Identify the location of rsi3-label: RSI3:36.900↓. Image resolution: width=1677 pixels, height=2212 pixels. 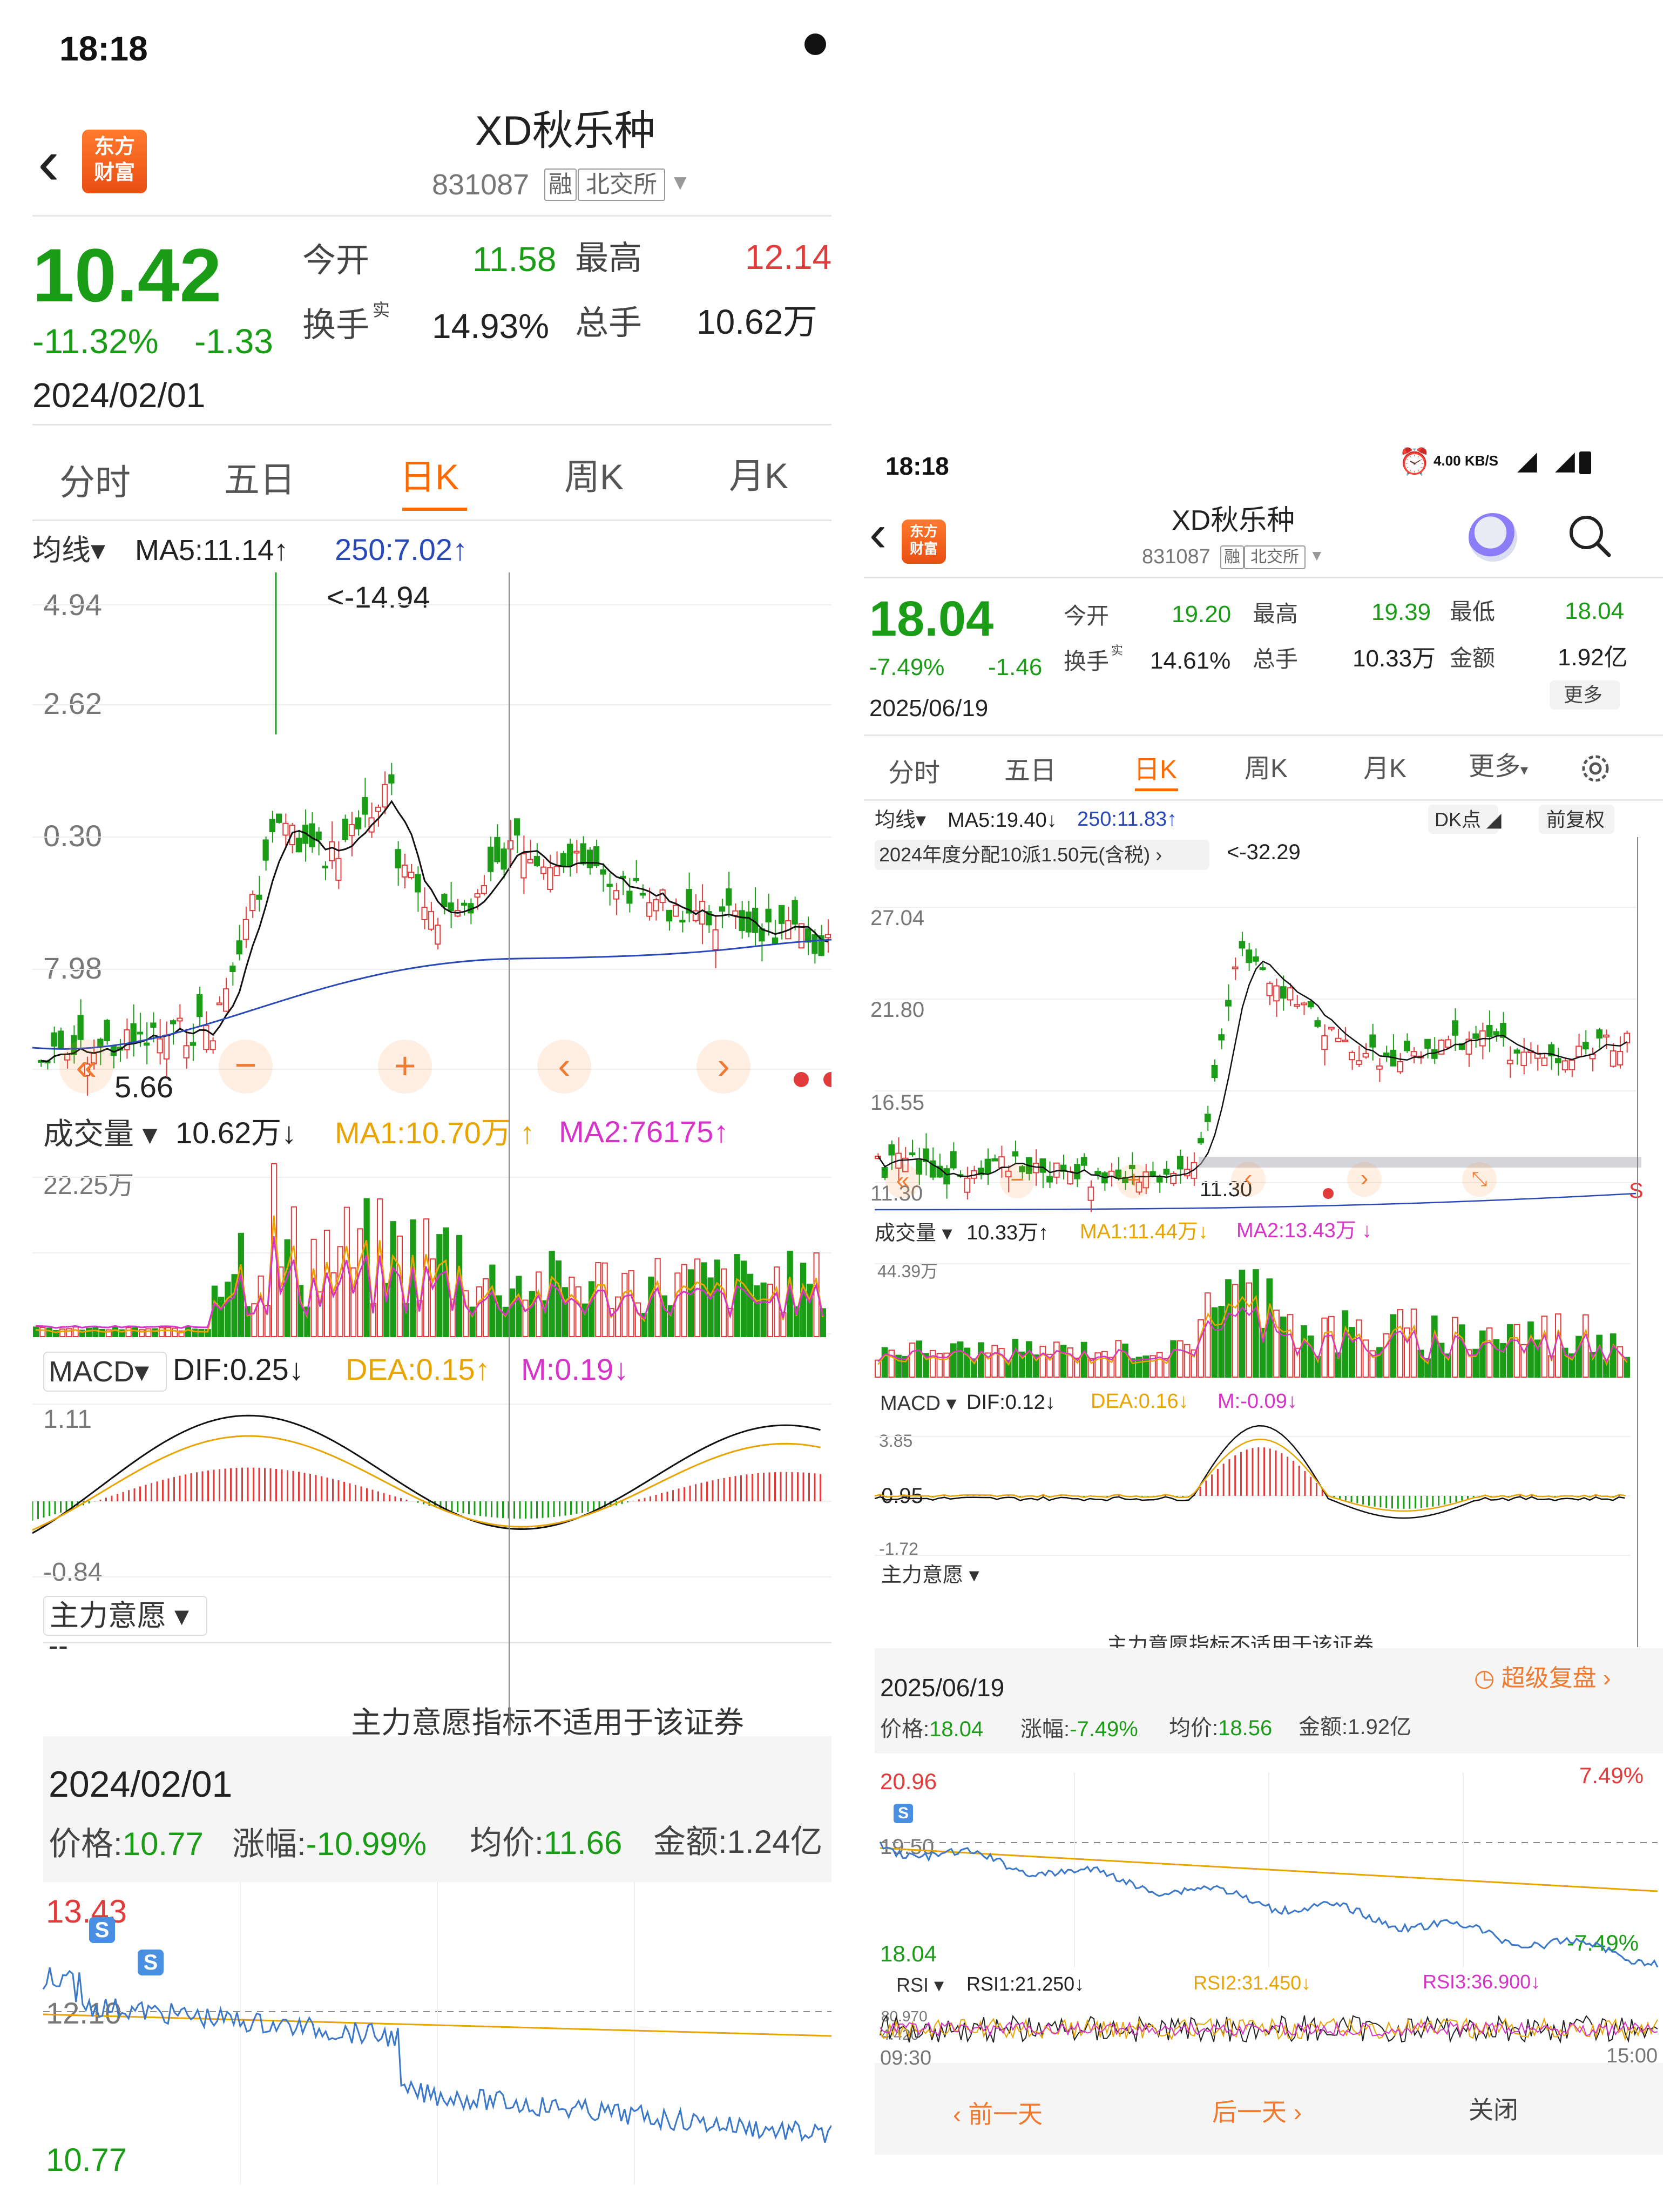
(1482, 1982).